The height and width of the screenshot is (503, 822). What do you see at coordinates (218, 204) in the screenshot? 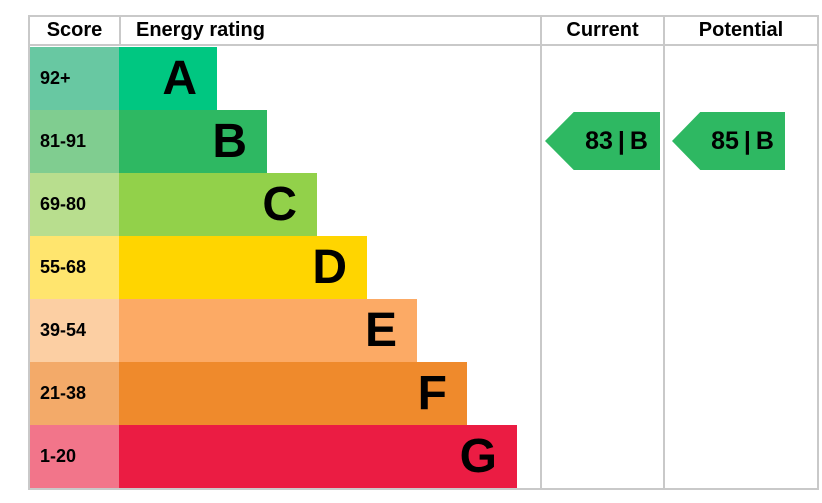
I see `band-bar-c: C` at bounding box center [218, 204].